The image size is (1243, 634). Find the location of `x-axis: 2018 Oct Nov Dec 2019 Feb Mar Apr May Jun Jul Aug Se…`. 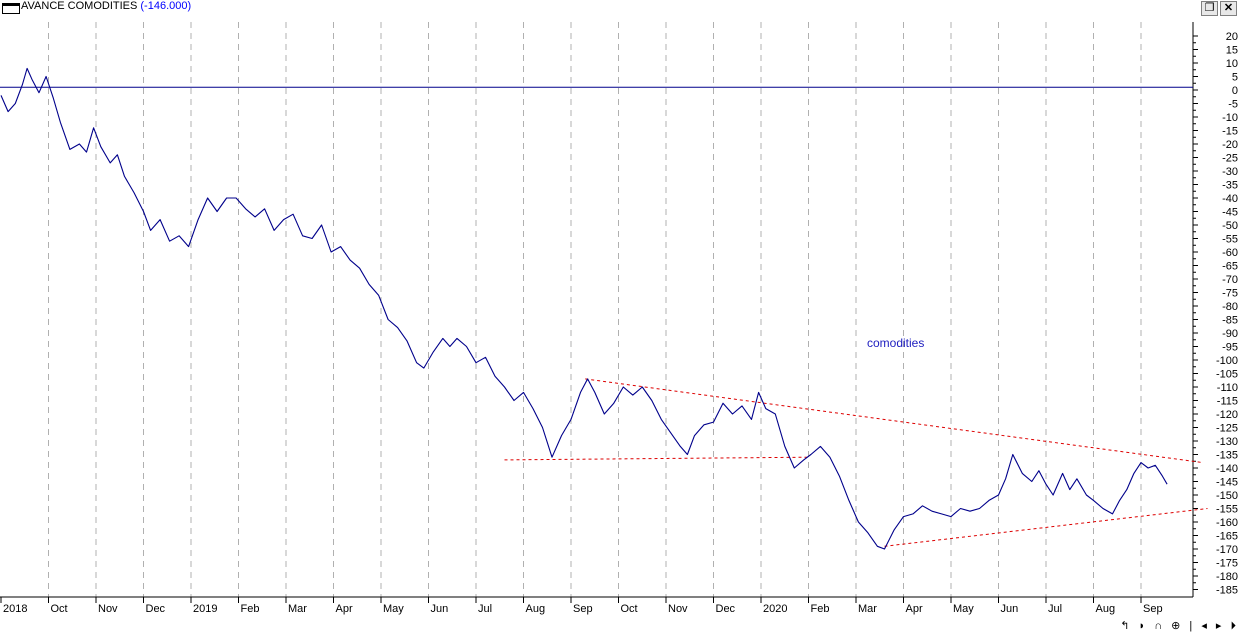

x-axis: 2018 Oct Nov Dec 2019 Feb Mar Apr May Jun Jul Aug Se… is located at coordinates (596, 605).